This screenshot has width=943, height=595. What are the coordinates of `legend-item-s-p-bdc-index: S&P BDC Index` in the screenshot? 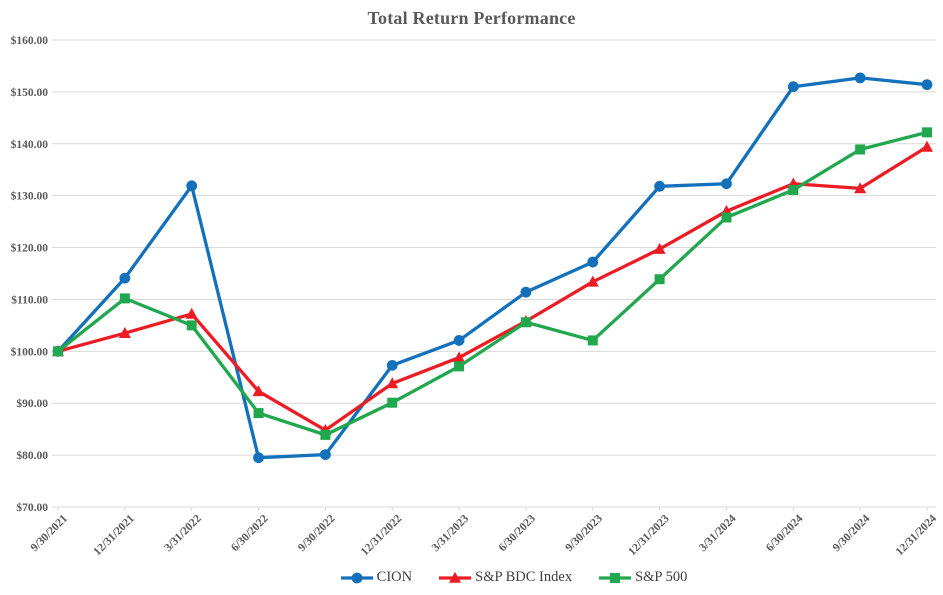 It's located at (505, 577).